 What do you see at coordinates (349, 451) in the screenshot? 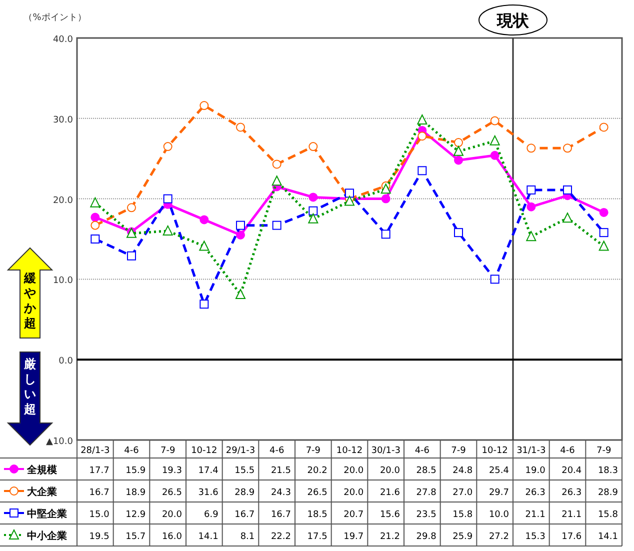
I see `x-tick-label: 10-12` at bounding box center [349, 451].